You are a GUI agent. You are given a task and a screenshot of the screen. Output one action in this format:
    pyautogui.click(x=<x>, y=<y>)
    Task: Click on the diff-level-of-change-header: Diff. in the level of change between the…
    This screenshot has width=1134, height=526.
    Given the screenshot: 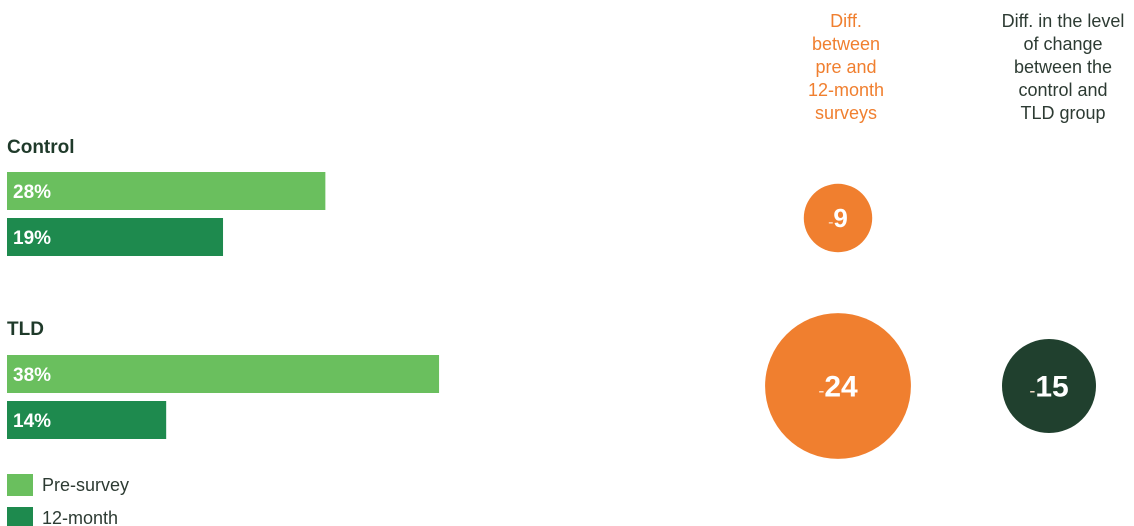 What is the action you would take?
    pyautogui.click(x=1061, y=67)
    